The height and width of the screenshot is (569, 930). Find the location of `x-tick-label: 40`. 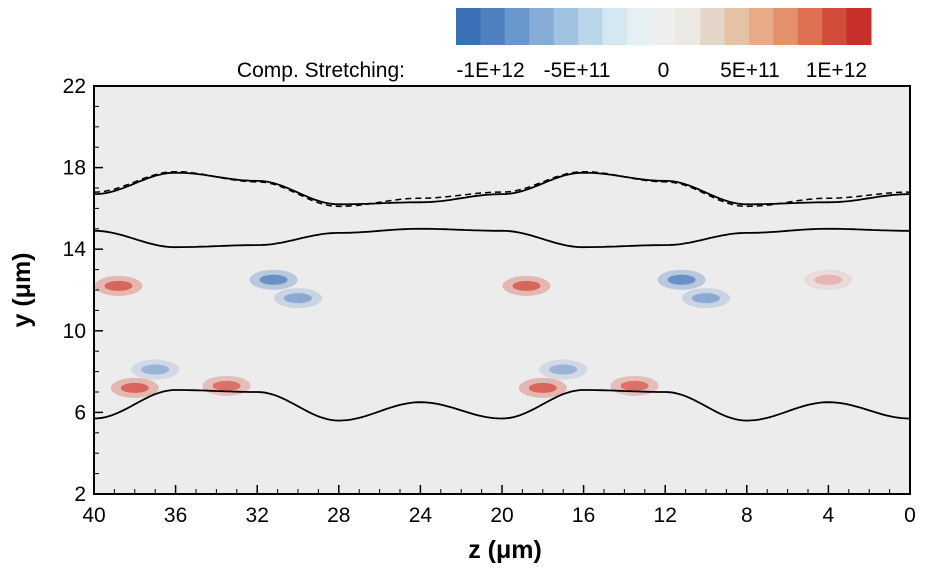

x-tick-label: 40 is located at coordinates (93, 515).